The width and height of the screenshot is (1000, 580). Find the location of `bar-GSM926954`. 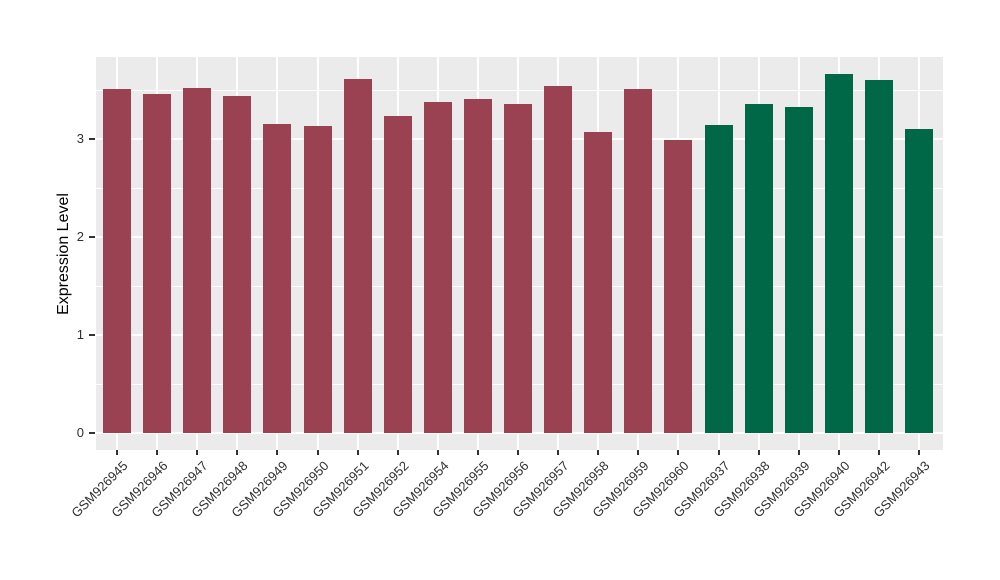

bar-GSM926954 is located at coordinates (437, 267).